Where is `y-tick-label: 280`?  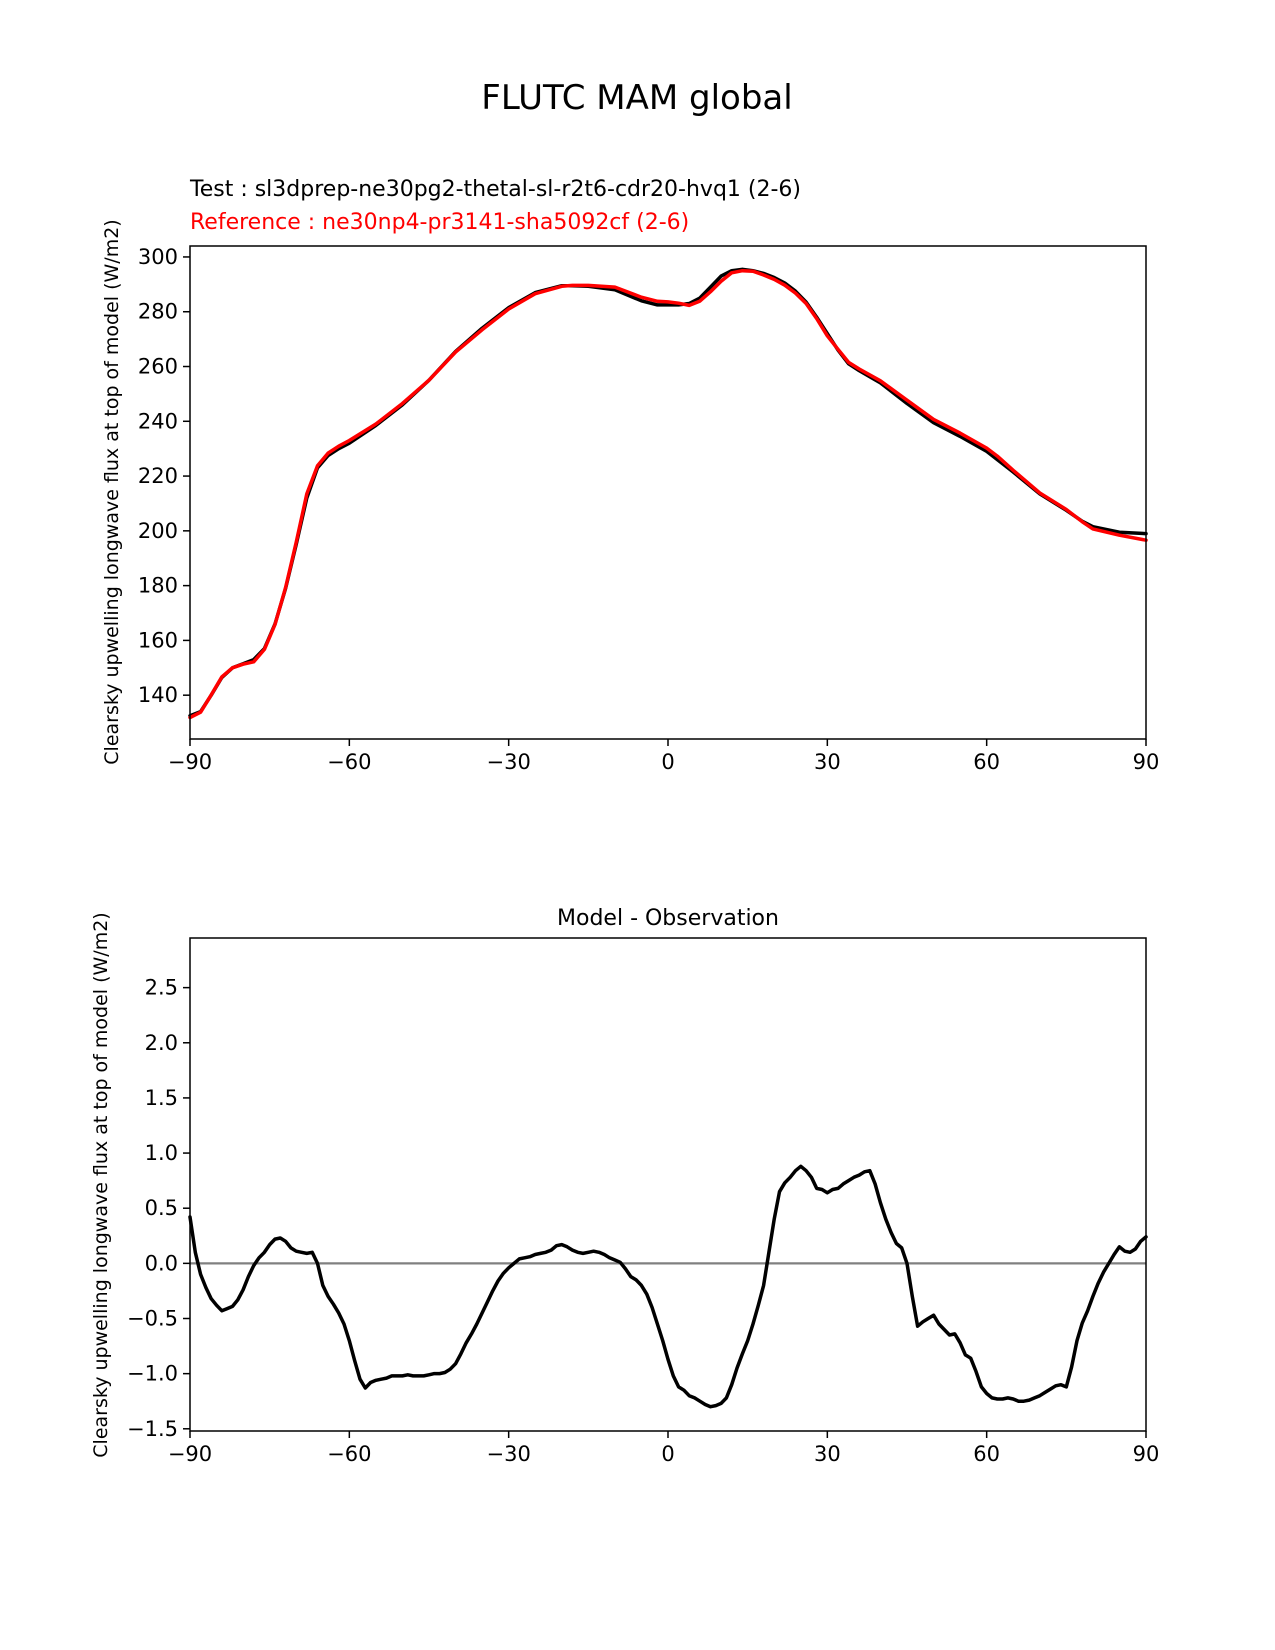
y-tick-label: 280 is located at coordinates (158, 312).